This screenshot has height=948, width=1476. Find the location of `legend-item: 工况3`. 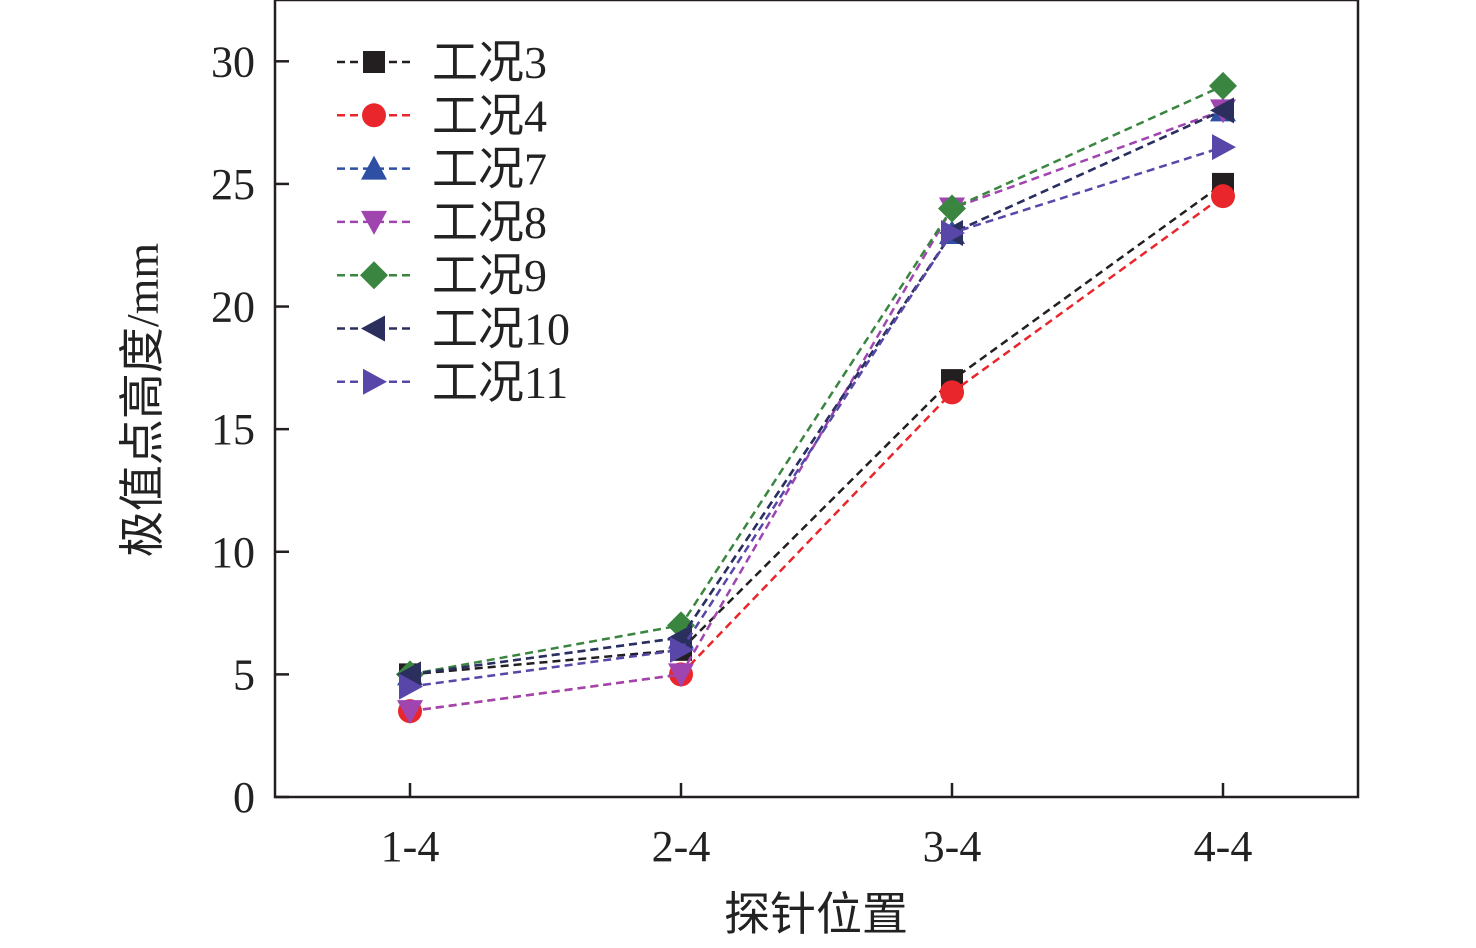

legend-item: 工况3 is located at coordinates (442, 62).